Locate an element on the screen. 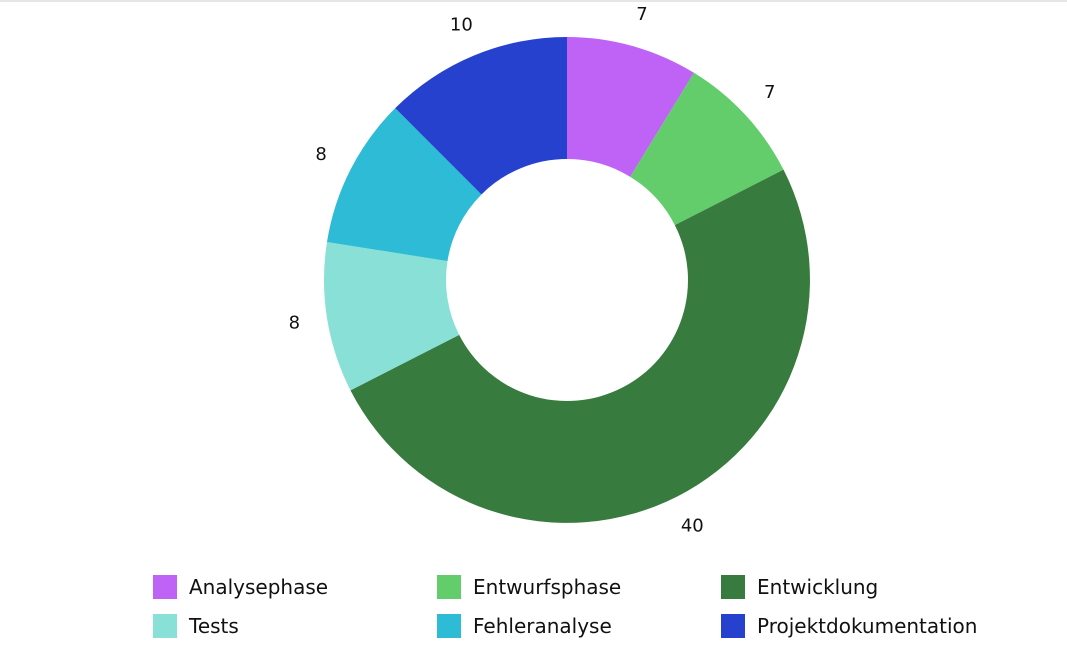 The height and width of the screenshot is (653, 1067). legend-label: Tests is located at coordinates (214, 626).